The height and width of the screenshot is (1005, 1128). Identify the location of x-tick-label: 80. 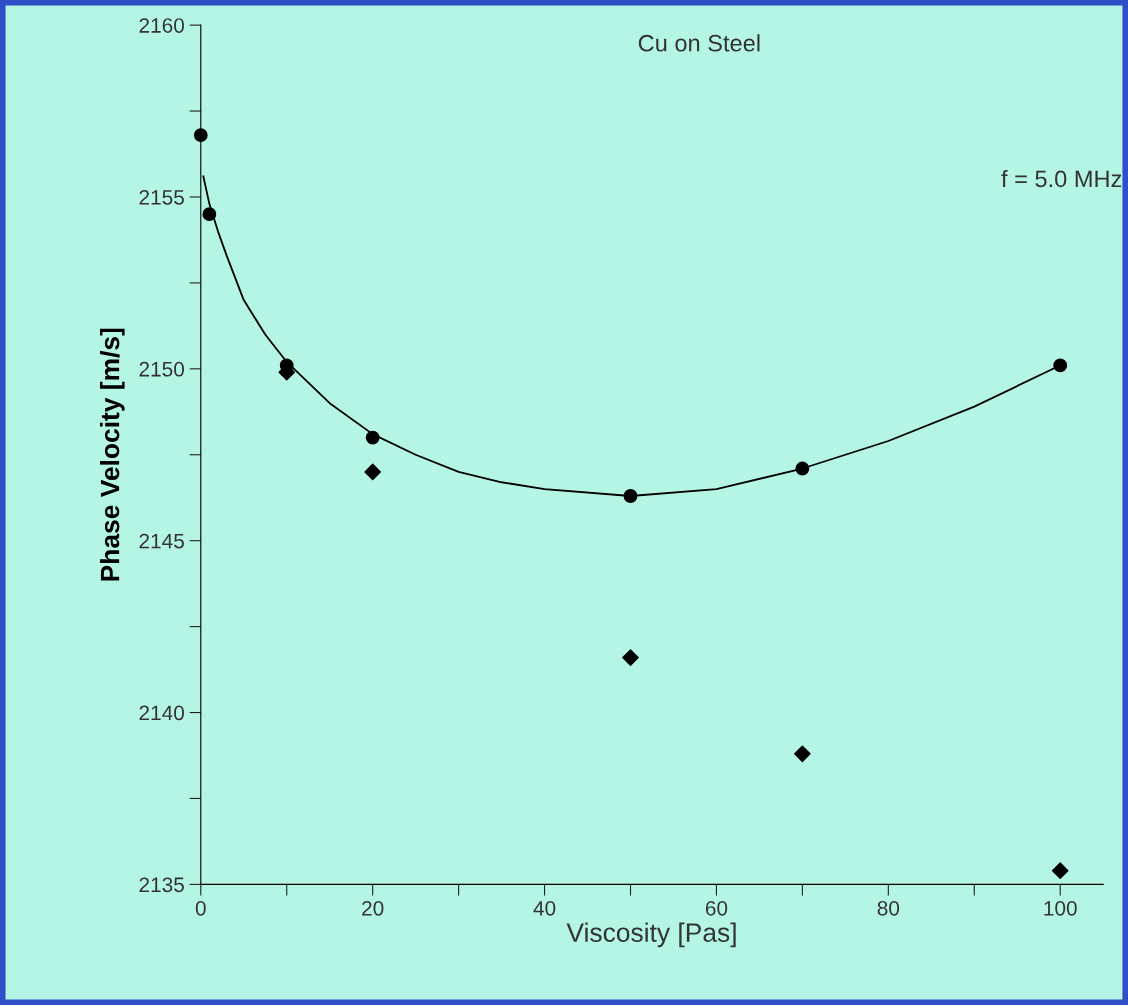
(888, 908).